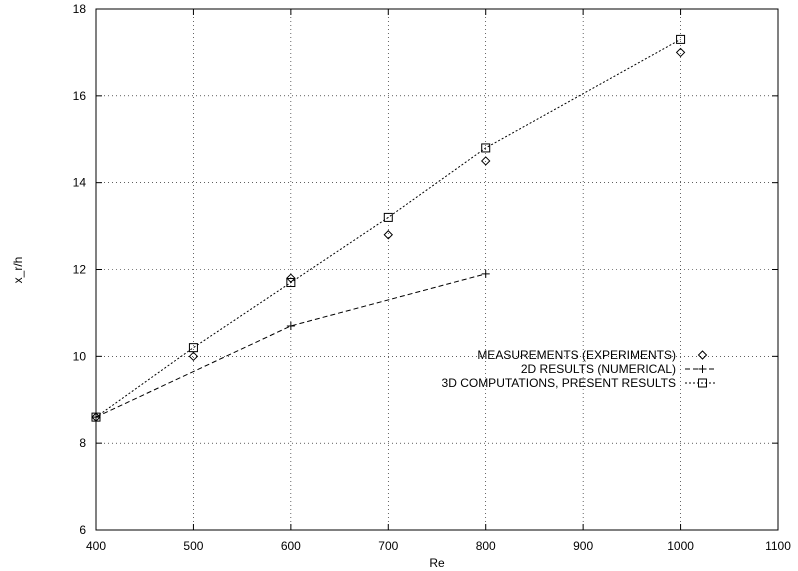  What do you see at coordinates (82, 530) in the screenshot?
I see `y-tick-label: 6` at bounding box center [82, 530].